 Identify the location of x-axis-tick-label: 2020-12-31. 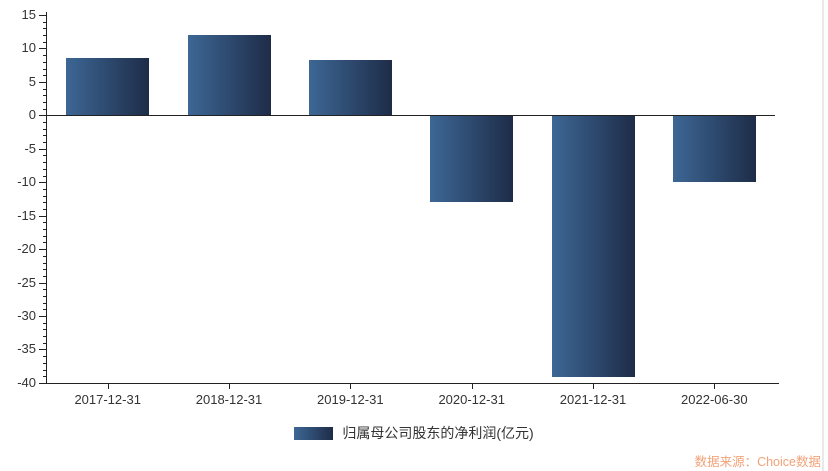
(471, 399).